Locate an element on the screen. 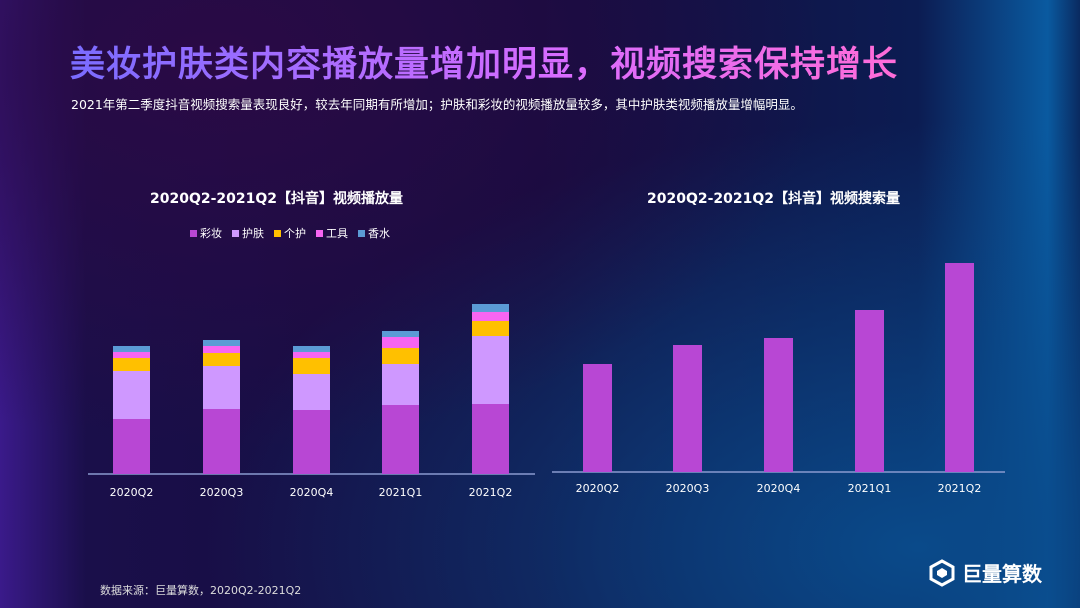  logo-text: 巨量算数 is located at coordinates (1002, 574).